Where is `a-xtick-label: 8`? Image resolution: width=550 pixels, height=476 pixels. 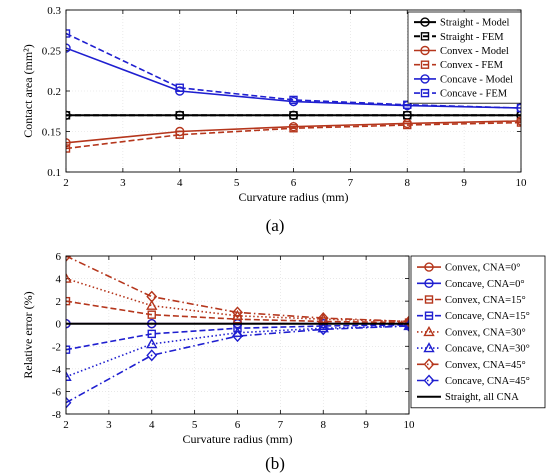
a-xtick-label: 8 is located at coordinates (408, 183).